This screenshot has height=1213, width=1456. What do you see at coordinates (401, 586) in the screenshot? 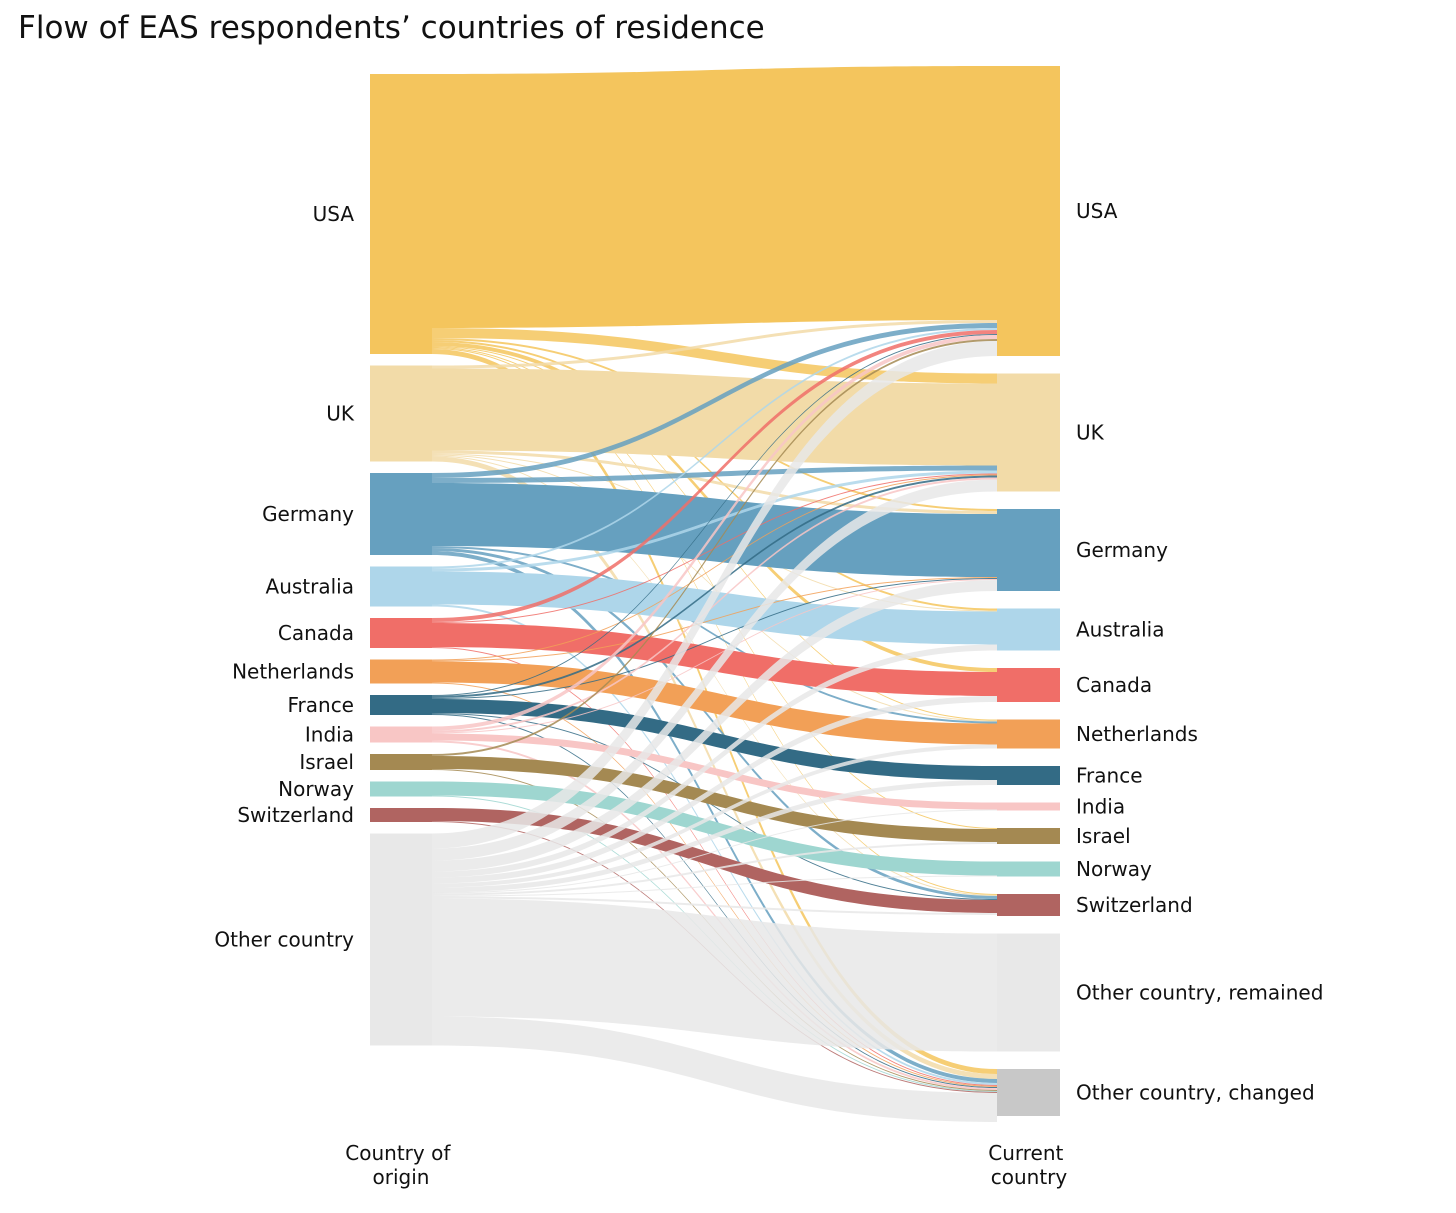
I see `left-node-australia` at bounding box center [401, 586].